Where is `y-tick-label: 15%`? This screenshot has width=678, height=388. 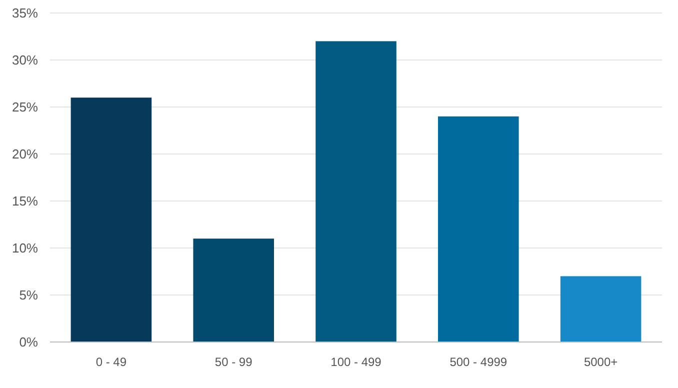
y-tick-label: 15% is located at coordinates (25, 201).